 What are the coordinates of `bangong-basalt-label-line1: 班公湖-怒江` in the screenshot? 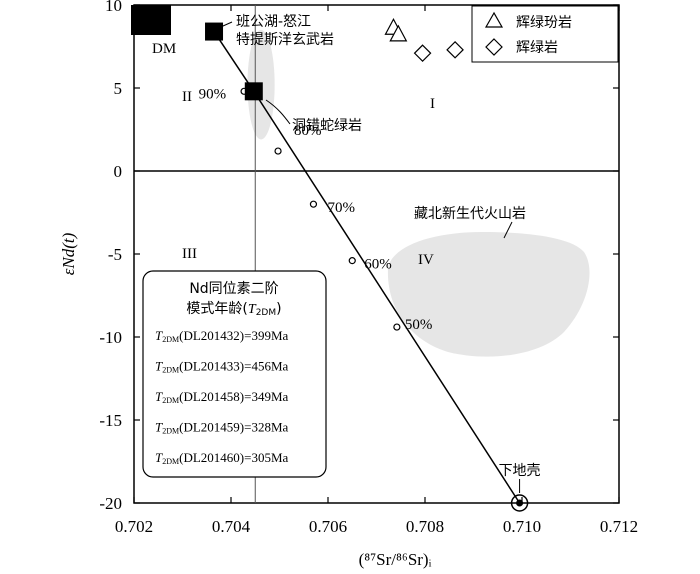 It's located at (273, 22).